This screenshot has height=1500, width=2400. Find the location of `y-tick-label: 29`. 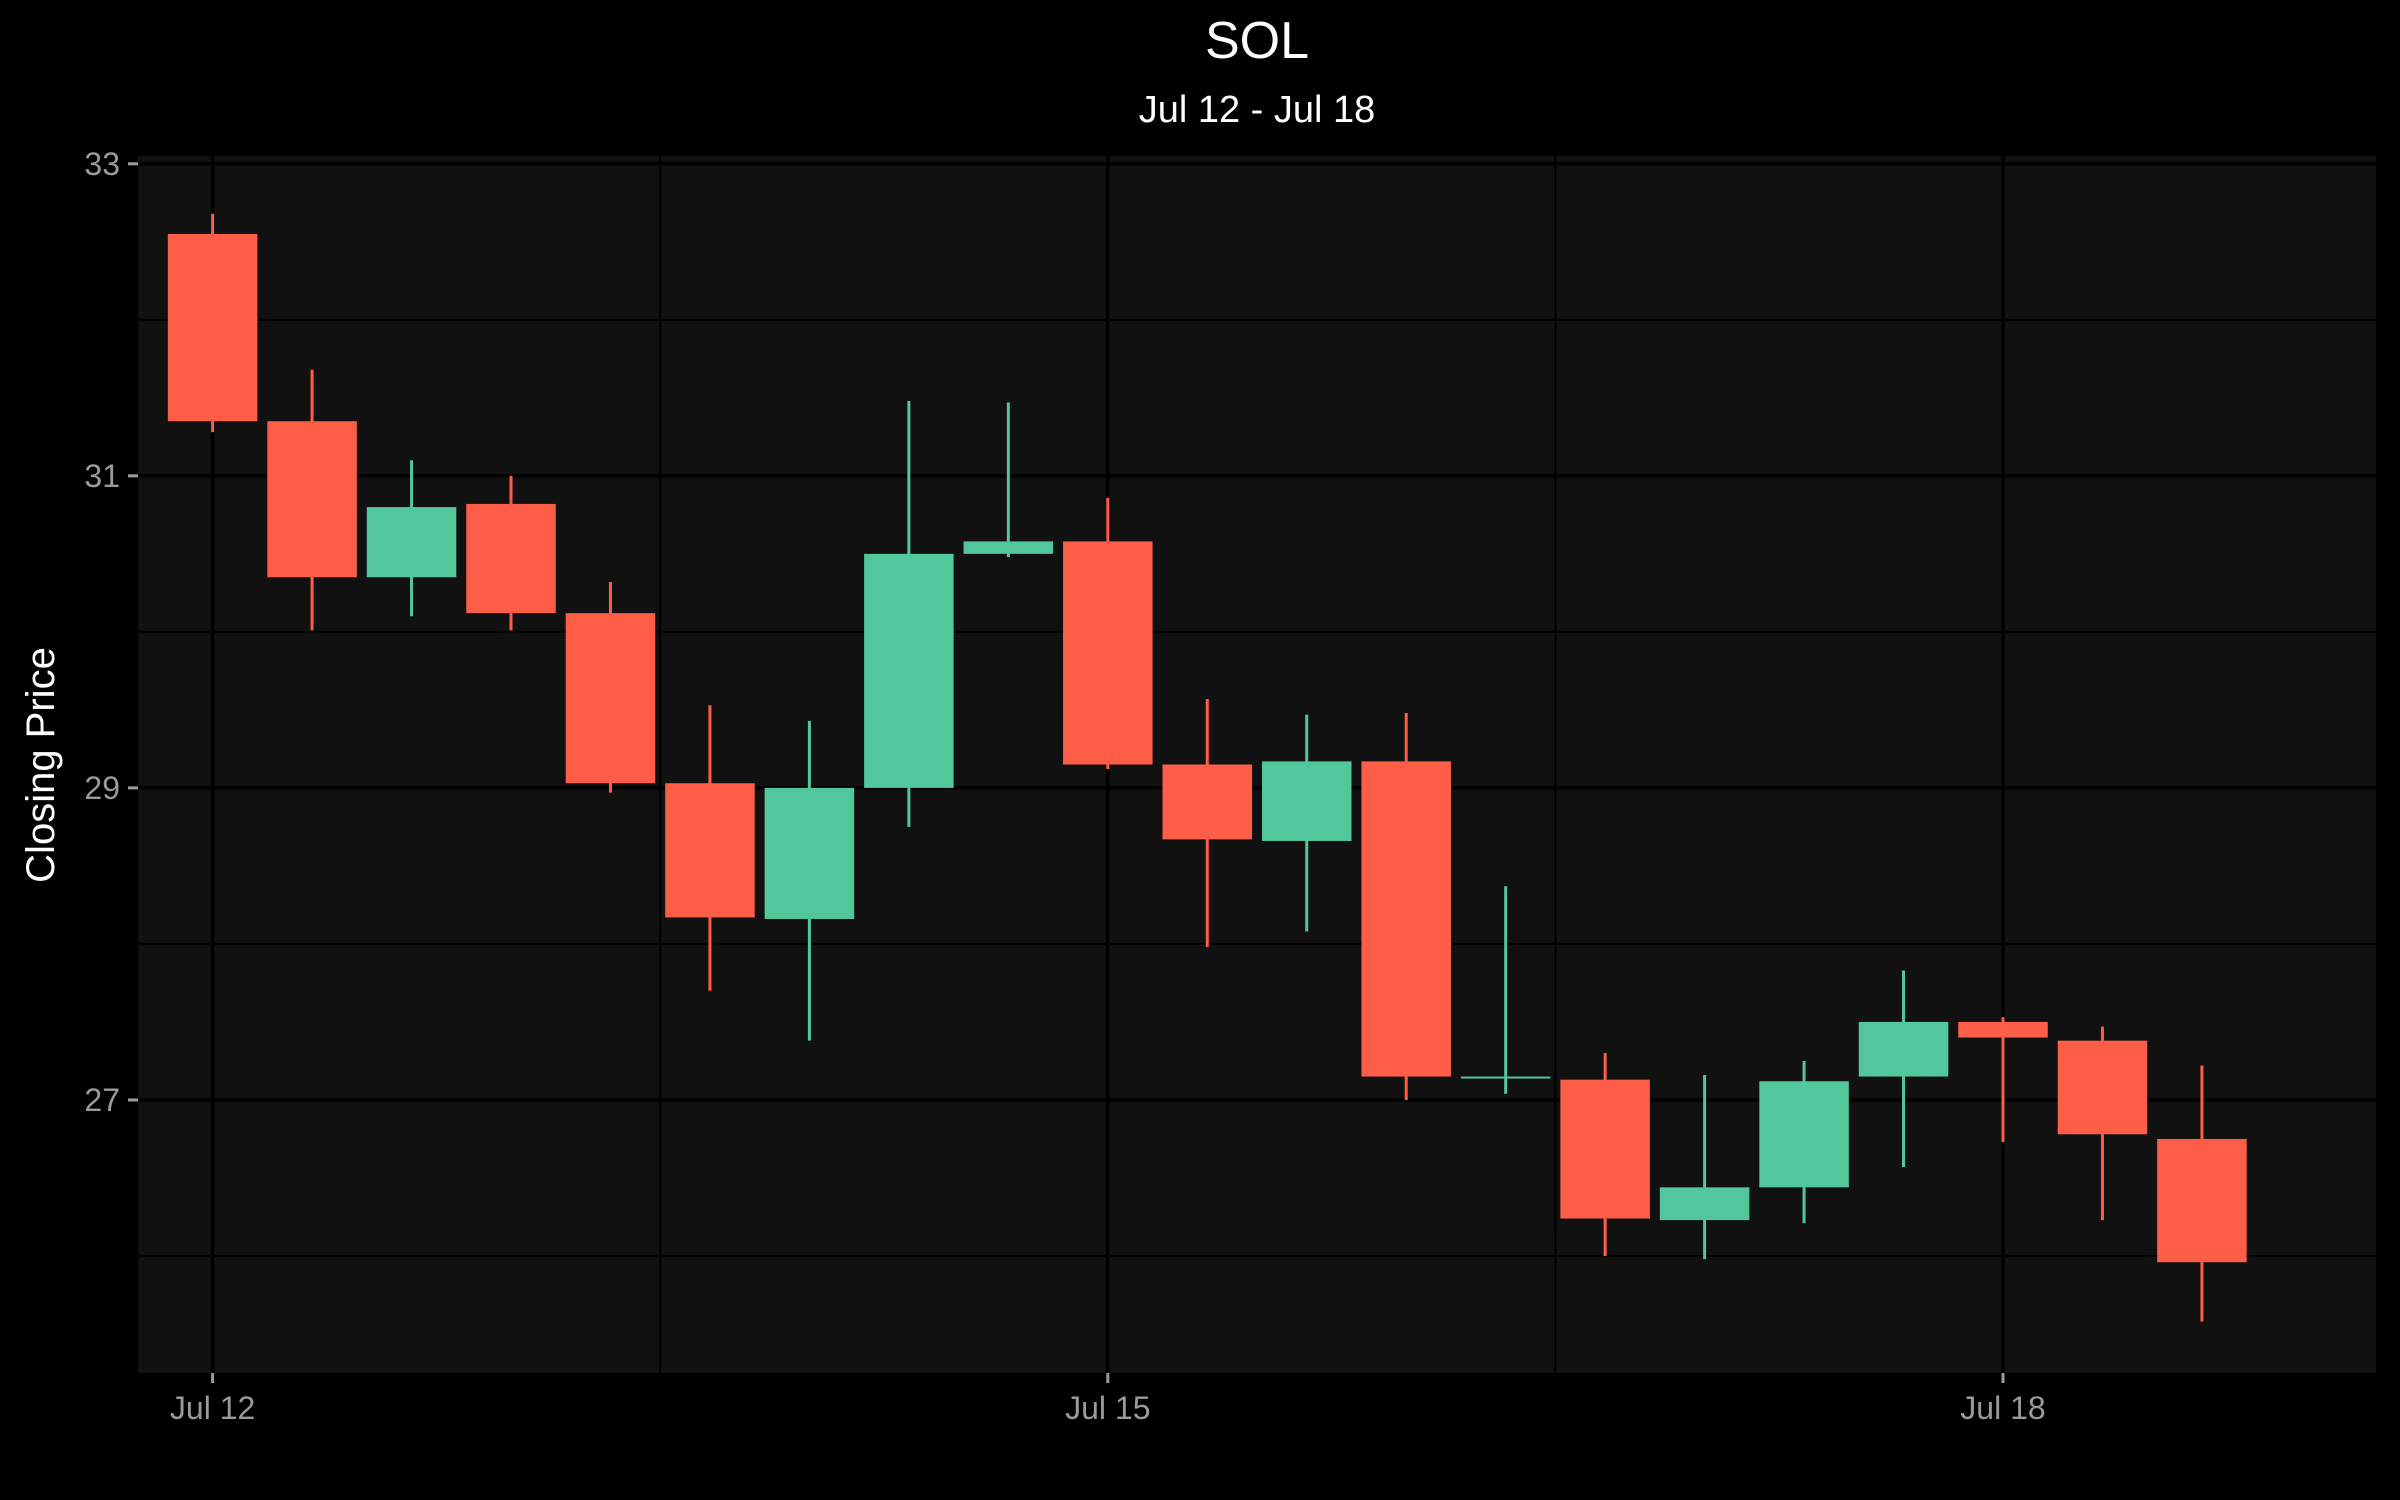

y-tick-label: 29 is located at coordinates (102, 788).